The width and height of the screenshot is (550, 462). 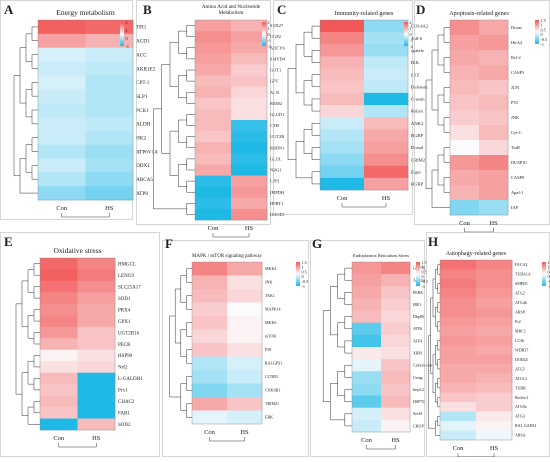 I want to click on column-label: HS, so click(x=395, y=440).